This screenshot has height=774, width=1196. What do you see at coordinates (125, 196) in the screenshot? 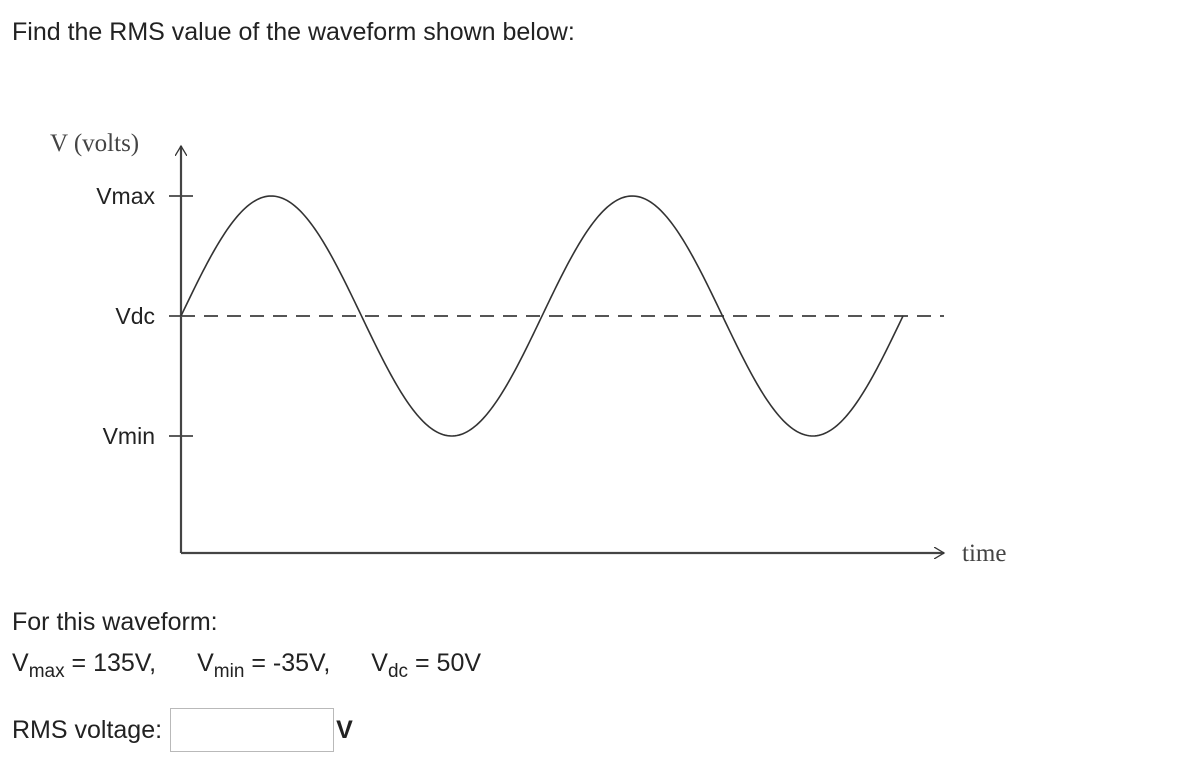
I see `ytick-label-vmax: Vmax` at bounding box center [125, 196].